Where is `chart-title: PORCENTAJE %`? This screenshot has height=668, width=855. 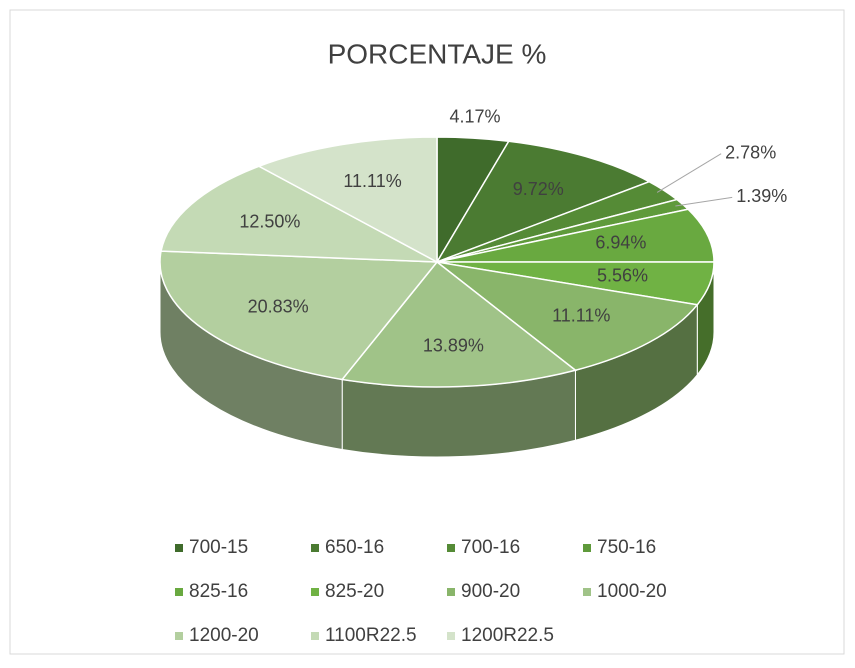
chart-title: PORCENTAJE % is located at coordinates (437, 53).